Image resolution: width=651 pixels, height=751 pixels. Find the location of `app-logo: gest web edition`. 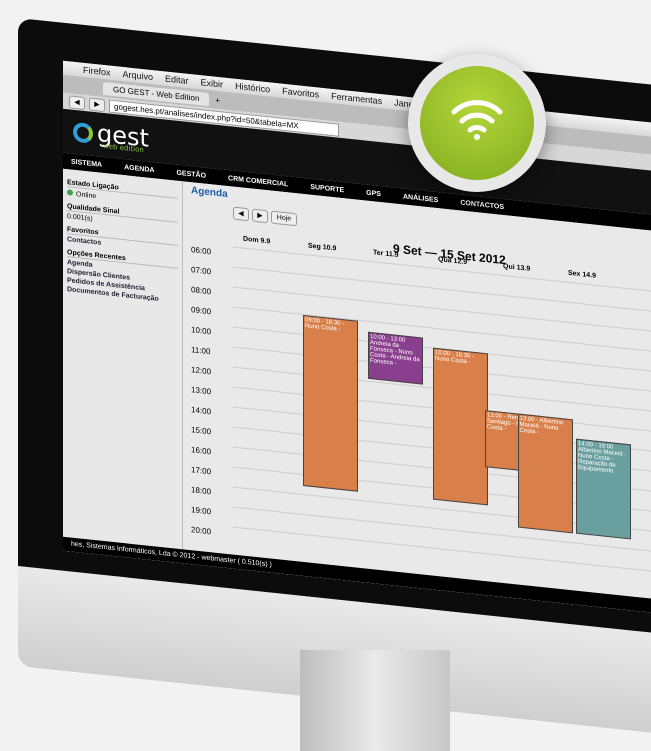

app-logo: gest web edition is located at coordinates (111, 136).